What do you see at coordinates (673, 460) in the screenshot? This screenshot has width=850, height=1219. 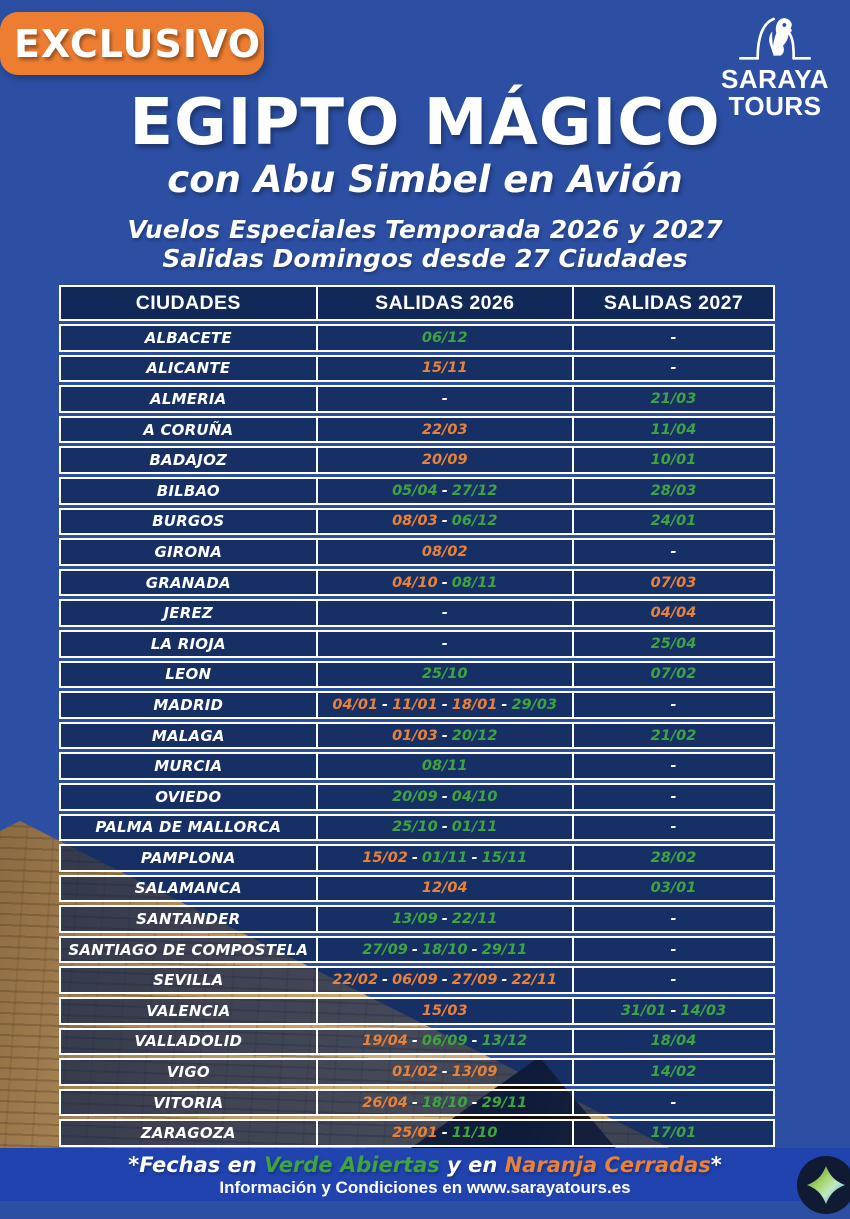 I see `salidas-2027-cell: 10/01` at bounding box center [673, 460].